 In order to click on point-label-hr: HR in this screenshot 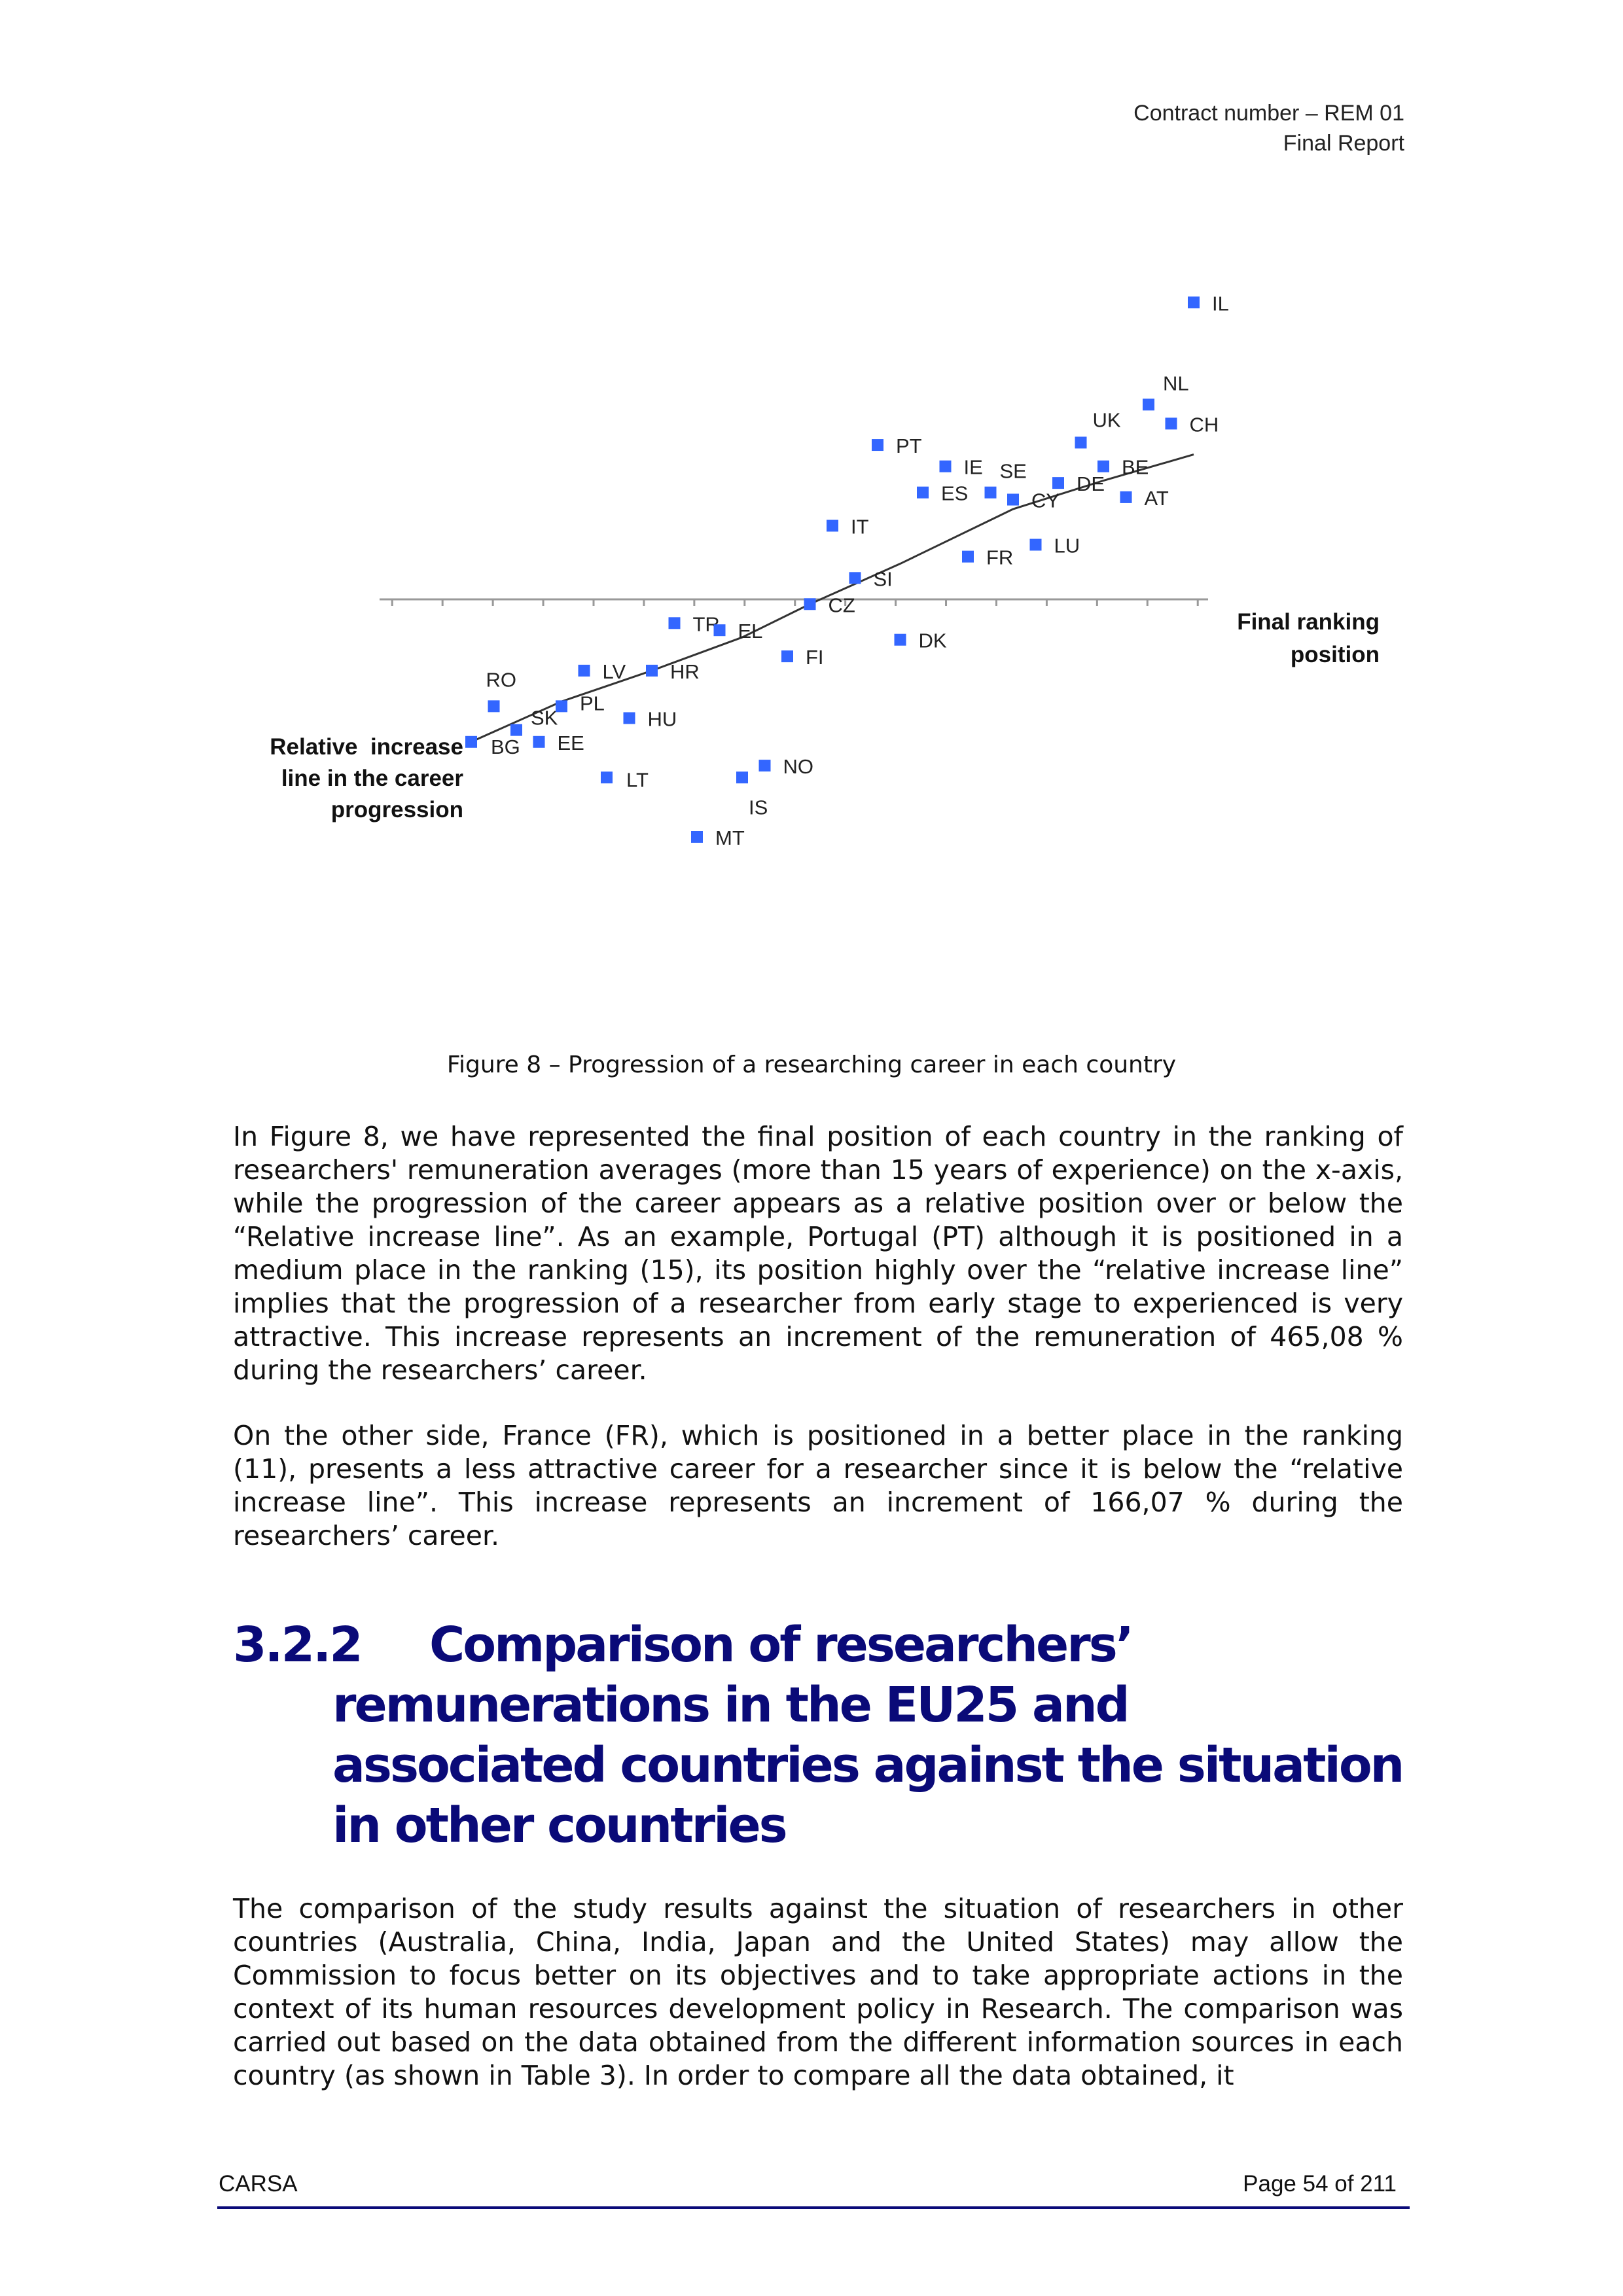, I will do `click(685, 672)`.